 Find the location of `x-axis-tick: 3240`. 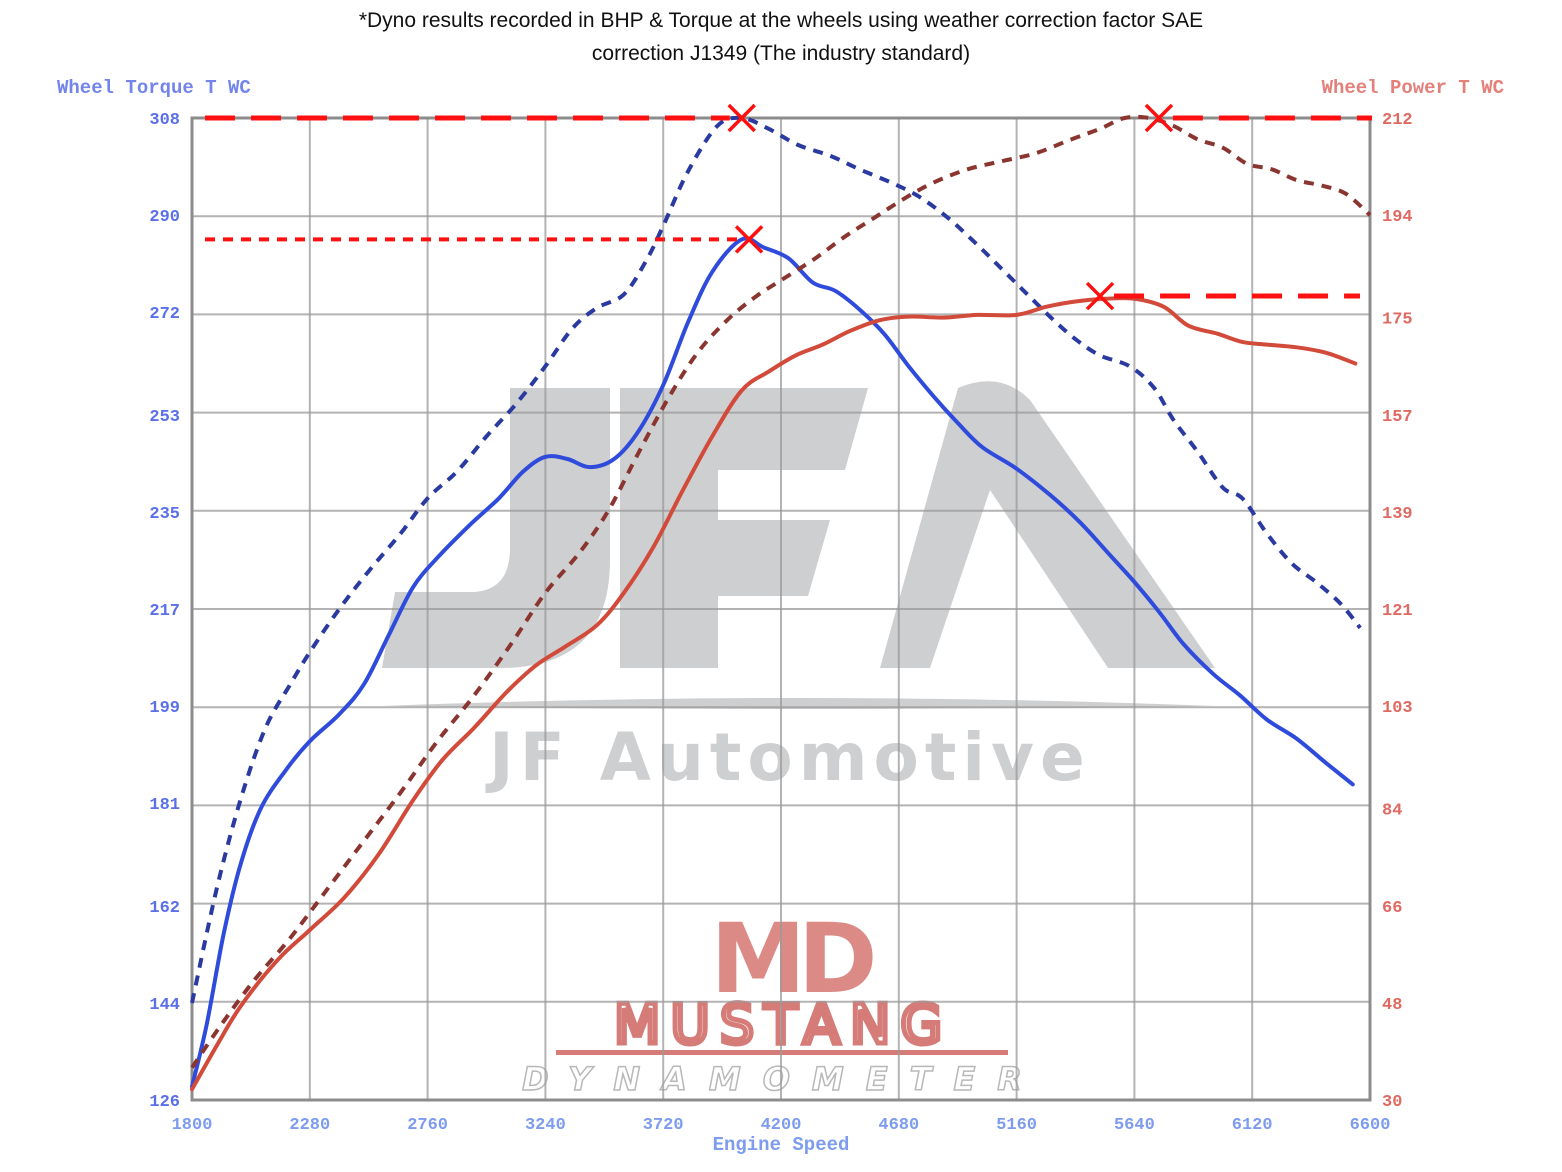

x-axis-tick: 3240 is located at coordinates (545, 1125).